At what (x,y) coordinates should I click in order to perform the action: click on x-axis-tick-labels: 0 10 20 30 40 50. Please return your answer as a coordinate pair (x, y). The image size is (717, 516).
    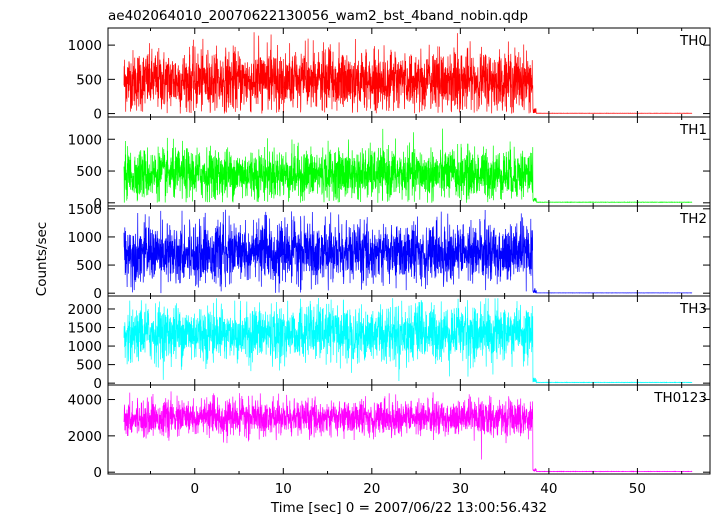
    Looking at the image, I should click on (418, 489).